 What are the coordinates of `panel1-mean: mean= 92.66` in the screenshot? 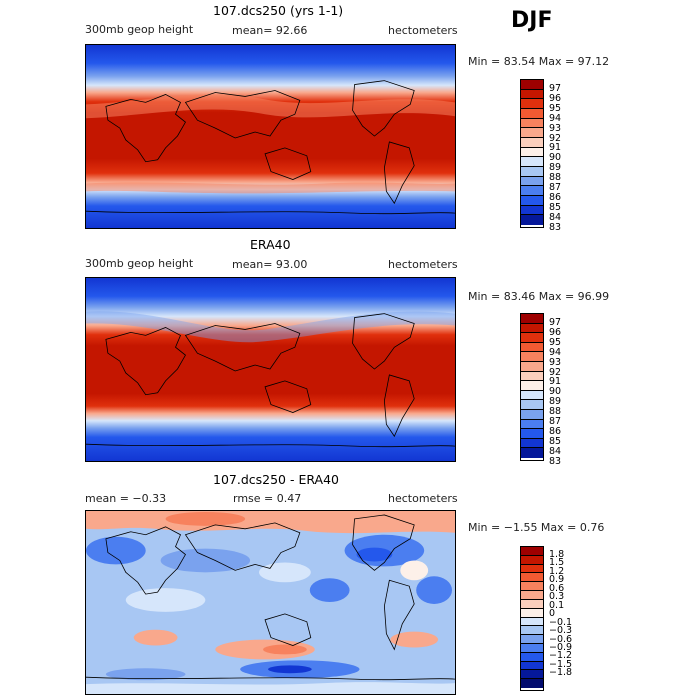 It's located at (270, 30).